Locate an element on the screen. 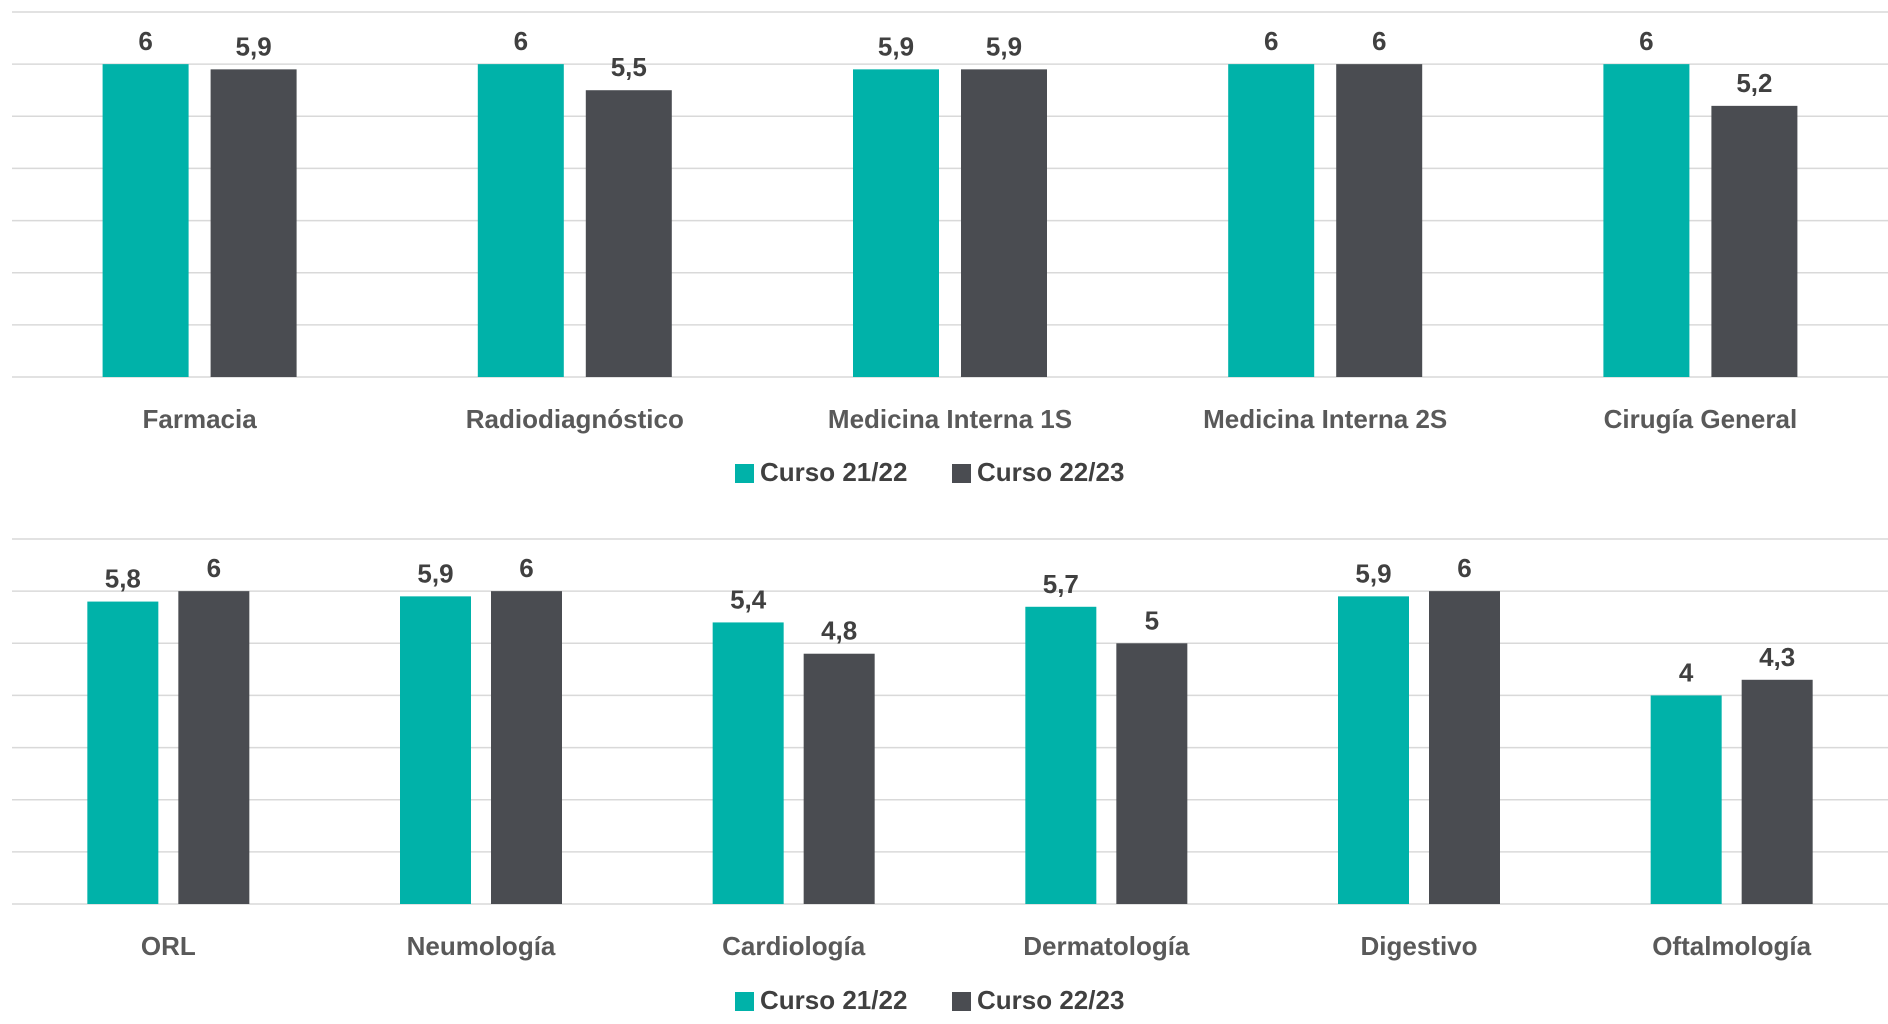 The width and height of the screenshot is (1888, 1024). chart2-data-label: 5,8 is located at coordinates (123, 579).